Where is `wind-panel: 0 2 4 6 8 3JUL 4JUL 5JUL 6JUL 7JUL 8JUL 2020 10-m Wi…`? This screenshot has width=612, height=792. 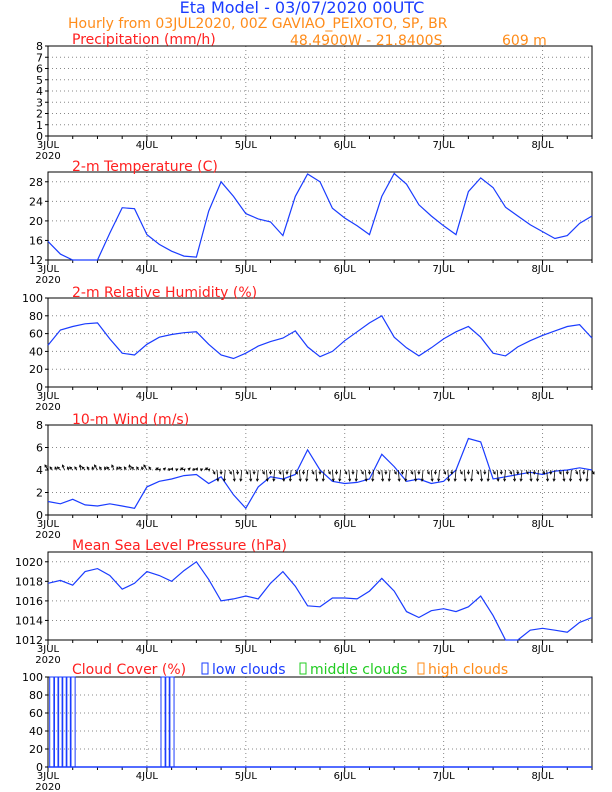
wind-panel: 0 2 4 6 8 3JUL 4JUL 5JUL 6JUL 7JUL 8JUL 2020 10-m Wi… is located at coordinates (315, 476).